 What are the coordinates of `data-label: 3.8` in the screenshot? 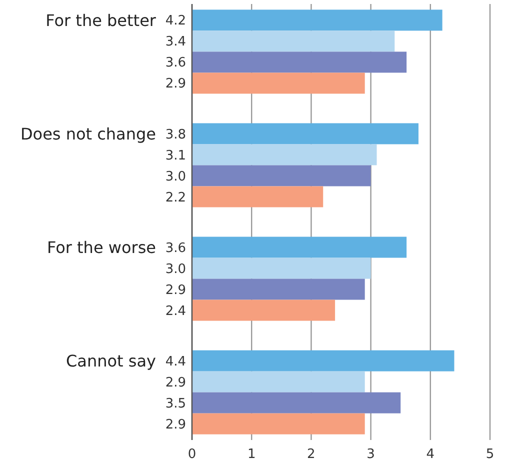 It's located at (175, 134).